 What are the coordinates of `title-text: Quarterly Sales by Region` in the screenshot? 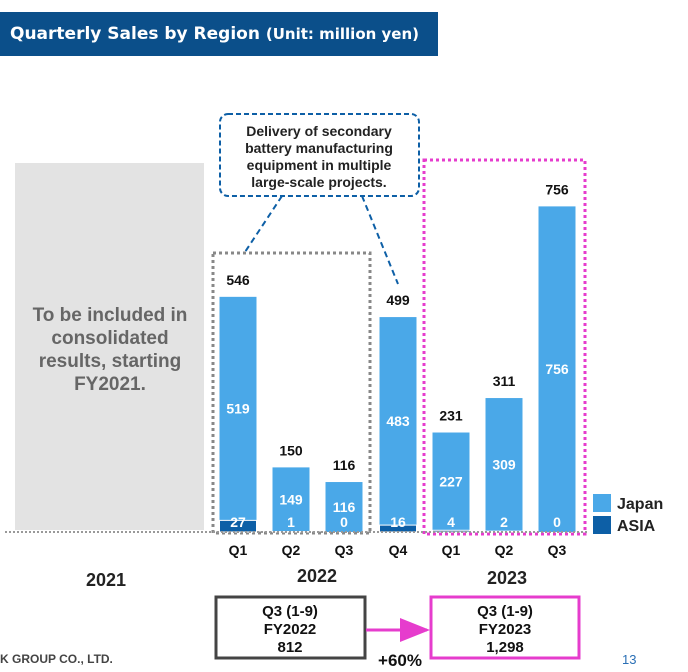 It's located at (135, 34).